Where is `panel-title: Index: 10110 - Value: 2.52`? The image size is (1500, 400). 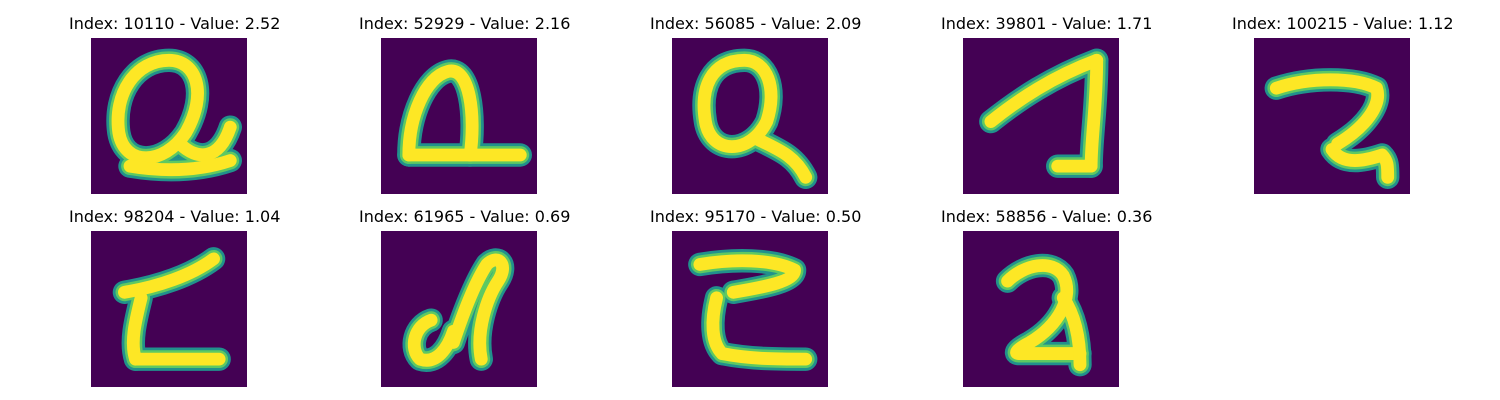 panel-title: Index: 10110 - Value: 2.52 is located at coordinates (175, 23).